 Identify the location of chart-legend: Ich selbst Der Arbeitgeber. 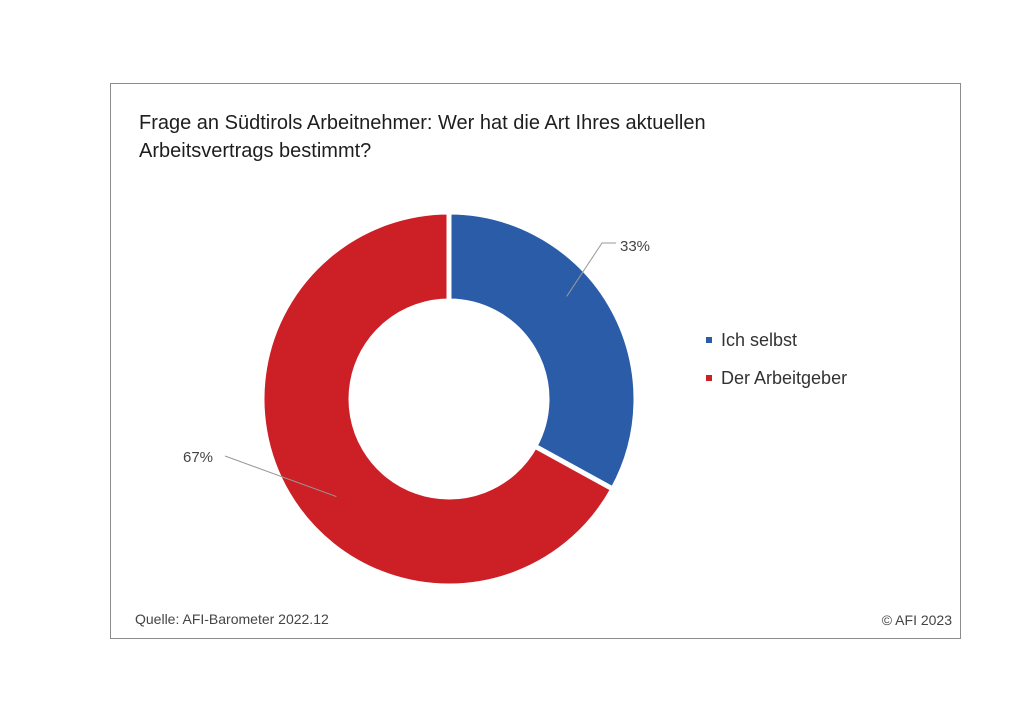
(776, 366).